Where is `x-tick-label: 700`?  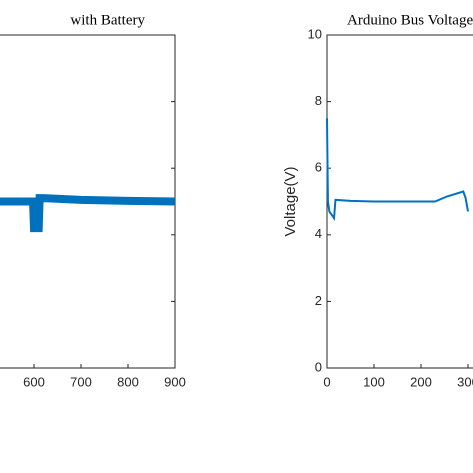
x-tick-label: 700 is located at coordinates (81, 381).